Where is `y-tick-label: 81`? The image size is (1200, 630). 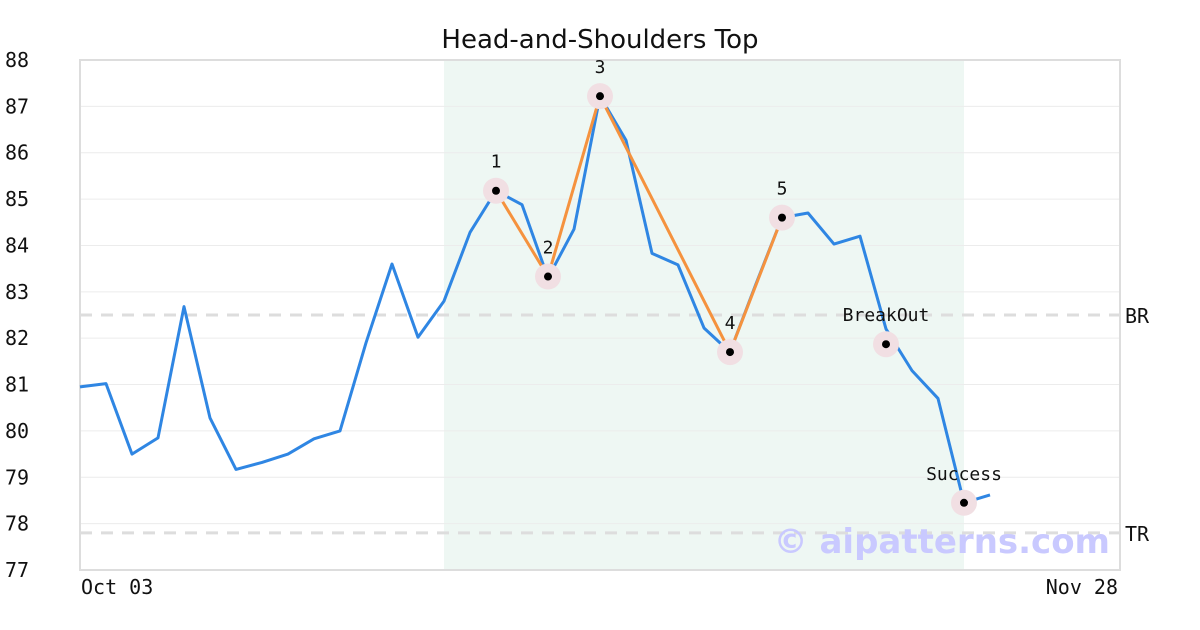
y-tick-label: 81 is located at coordinates (17, 385).